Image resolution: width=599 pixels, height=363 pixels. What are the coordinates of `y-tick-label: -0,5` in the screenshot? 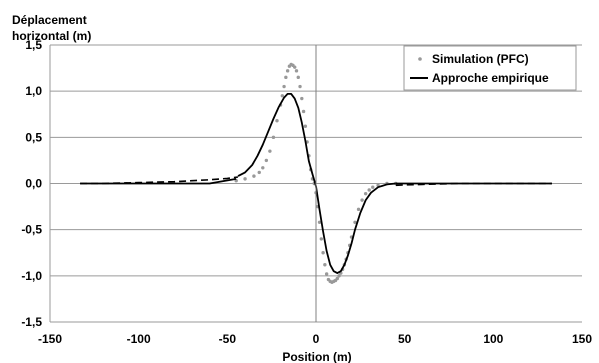 It's located at (31, 230).